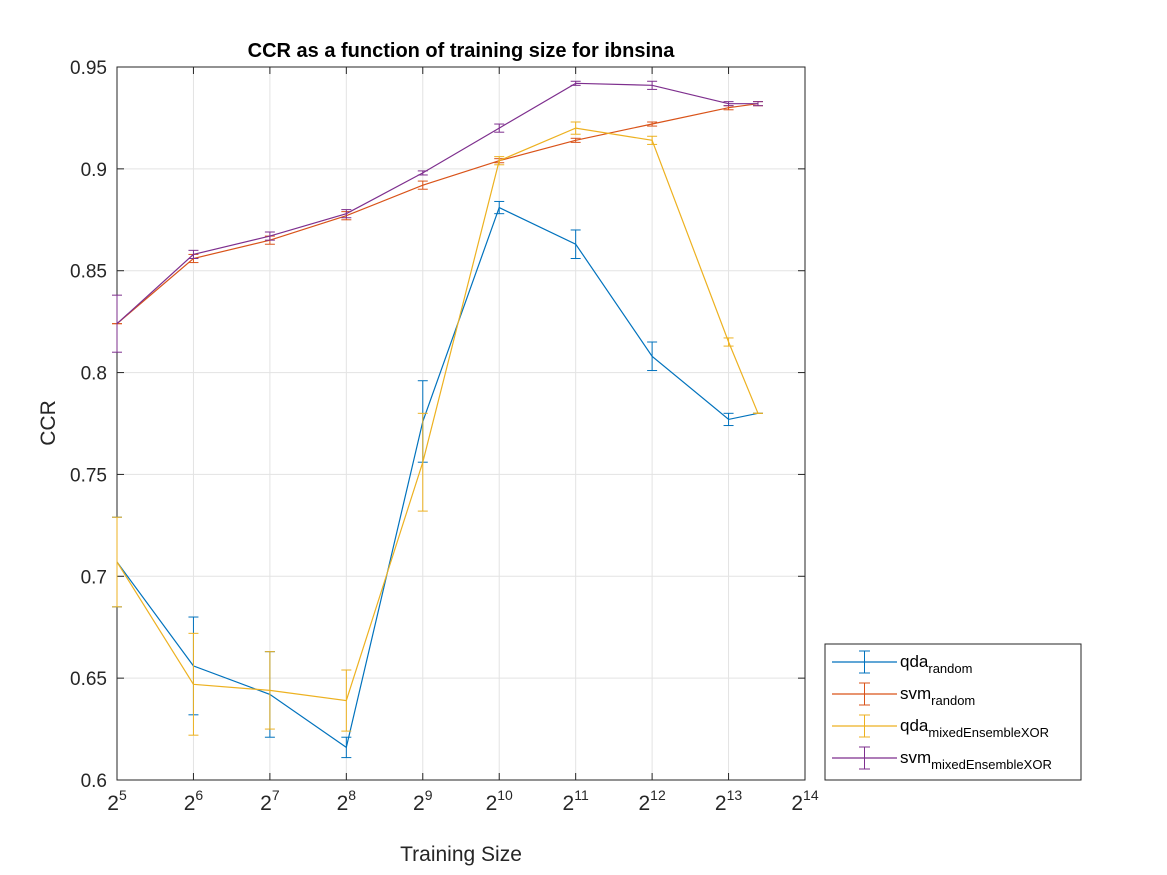  What do you see at coordinates (48, 423) in the screenshot?
I see `y-axis-label: CCR` at bounding box center [48, 423].